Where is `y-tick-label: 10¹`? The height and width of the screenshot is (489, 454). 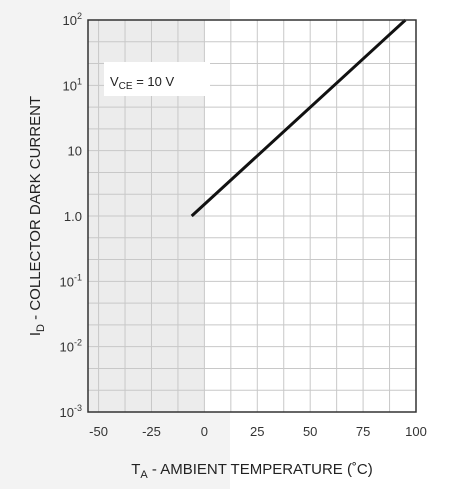
y-tick-label: 10¹ is located at coordinates (72, 84).